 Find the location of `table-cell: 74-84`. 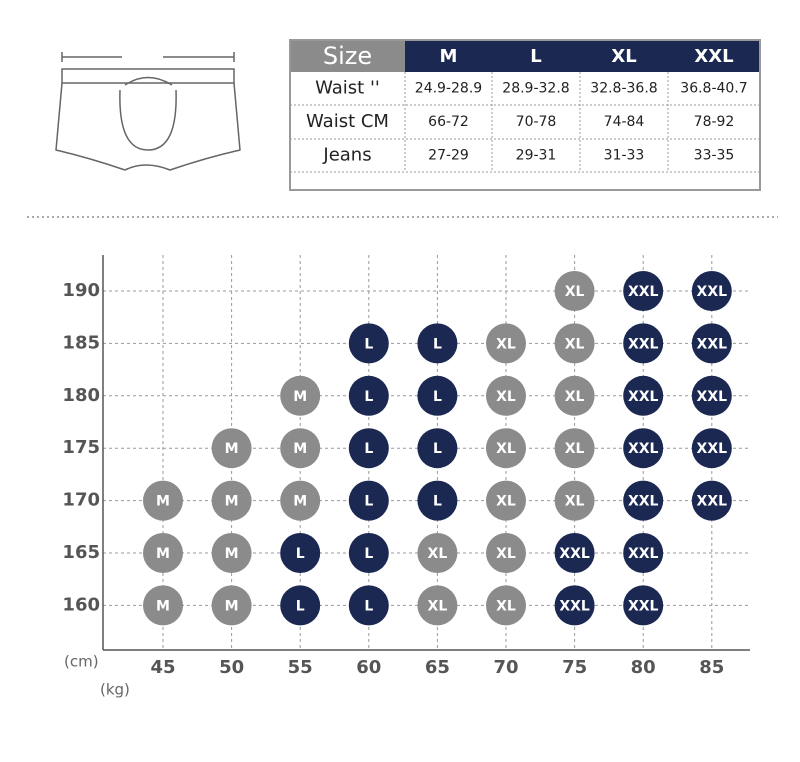

table-cell: 74-84 is located at coordinates (624, 122).